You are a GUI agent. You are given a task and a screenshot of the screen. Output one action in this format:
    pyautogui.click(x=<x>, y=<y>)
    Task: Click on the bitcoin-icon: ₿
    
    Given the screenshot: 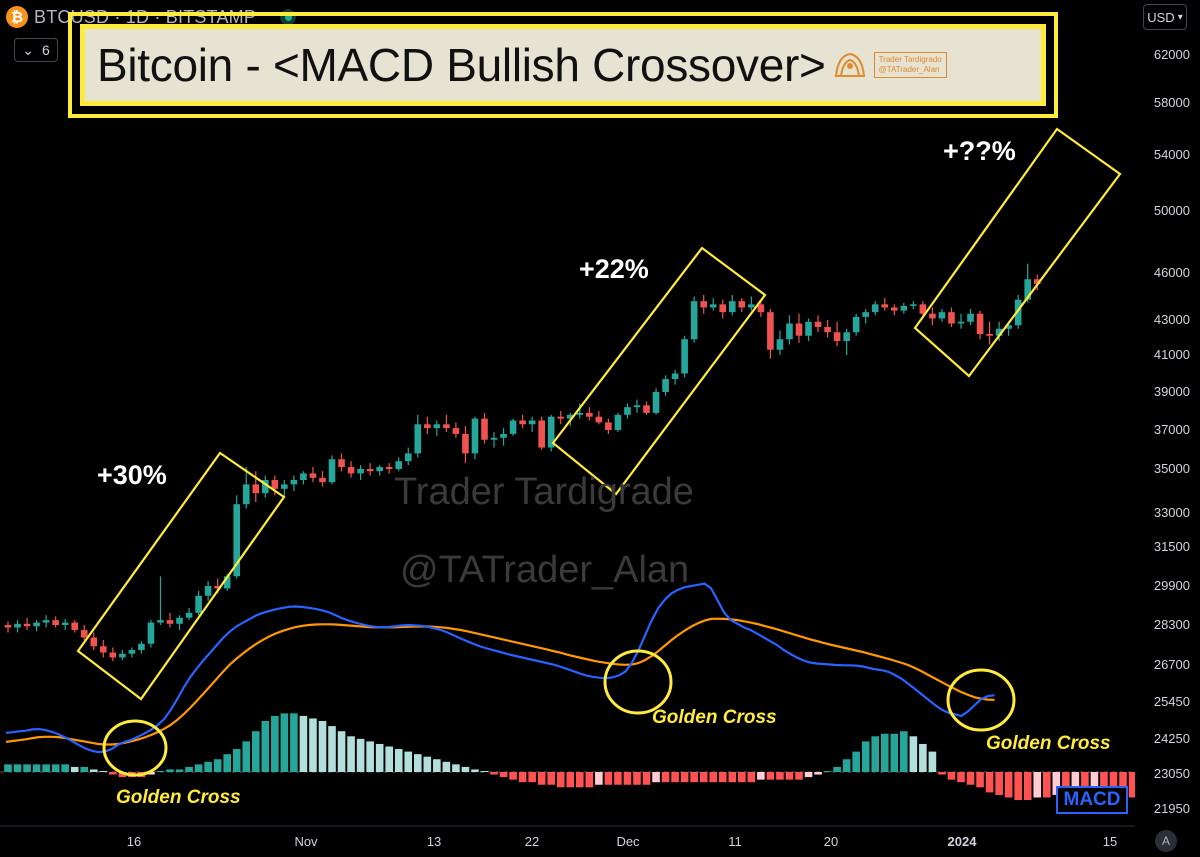 What is the action you would take?
    pyautogui.click(x=17, y=17)
    